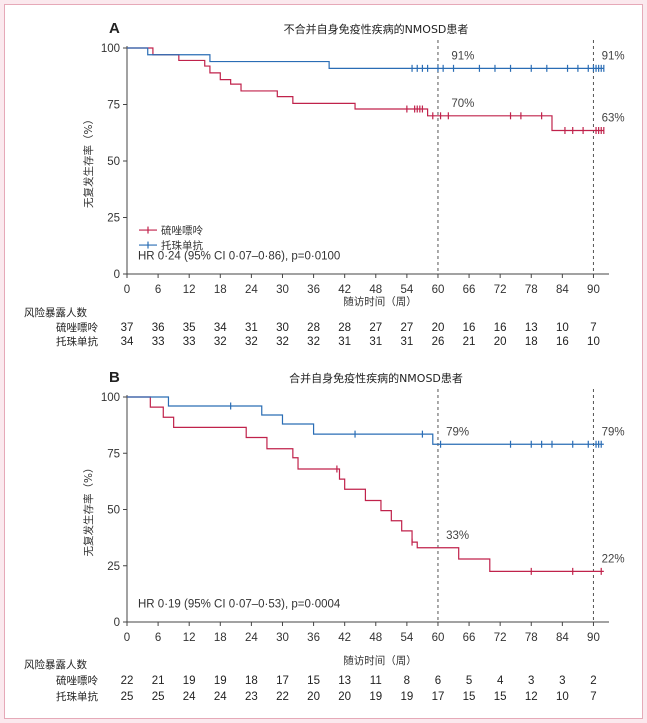  What do you see at coordinates (114, 28) in the screenshot?
I see `panel-letter: A` at bounding box center [114, 28].